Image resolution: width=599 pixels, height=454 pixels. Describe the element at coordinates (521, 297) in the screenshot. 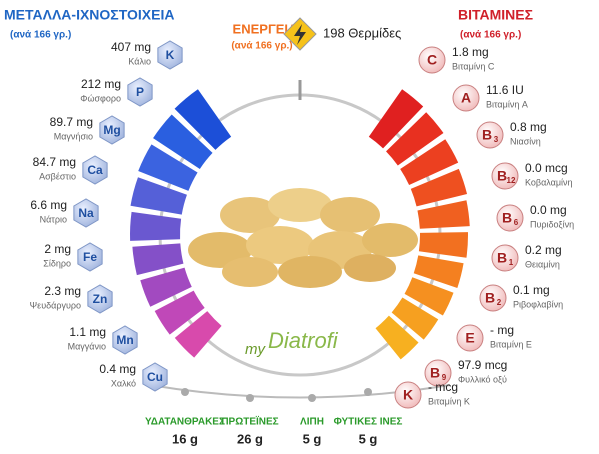

I see `vitamin: B 2 0.1 mg Ριβοφλαβίνη` at that location.